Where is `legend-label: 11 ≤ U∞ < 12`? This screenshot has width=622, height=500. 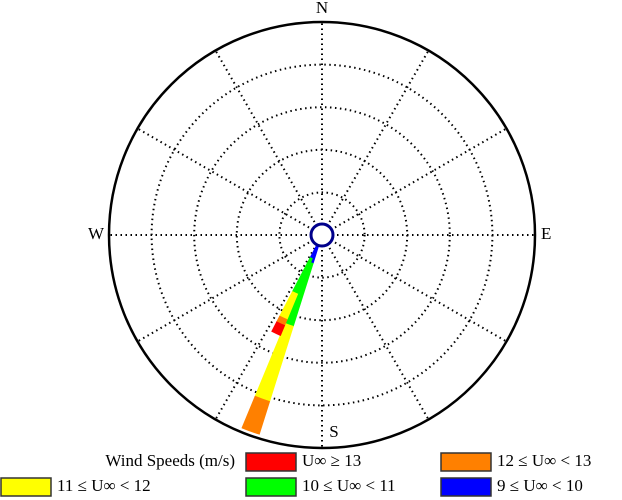 legend-label: 11 ≤ U∞ < 12 is located at coordinates (104, 485).